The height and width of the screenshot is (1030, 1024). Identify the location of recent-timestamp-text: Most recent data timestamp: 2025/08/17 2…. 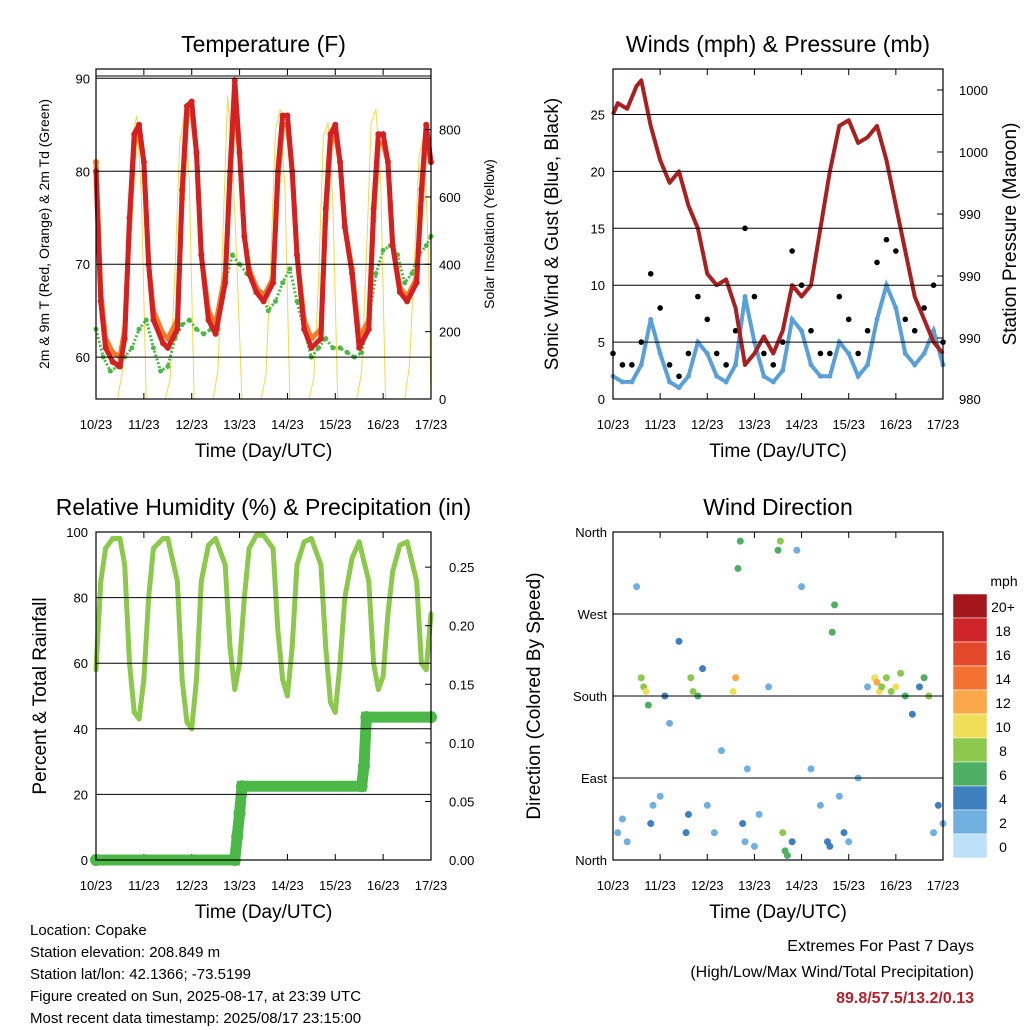
(196, 1018).